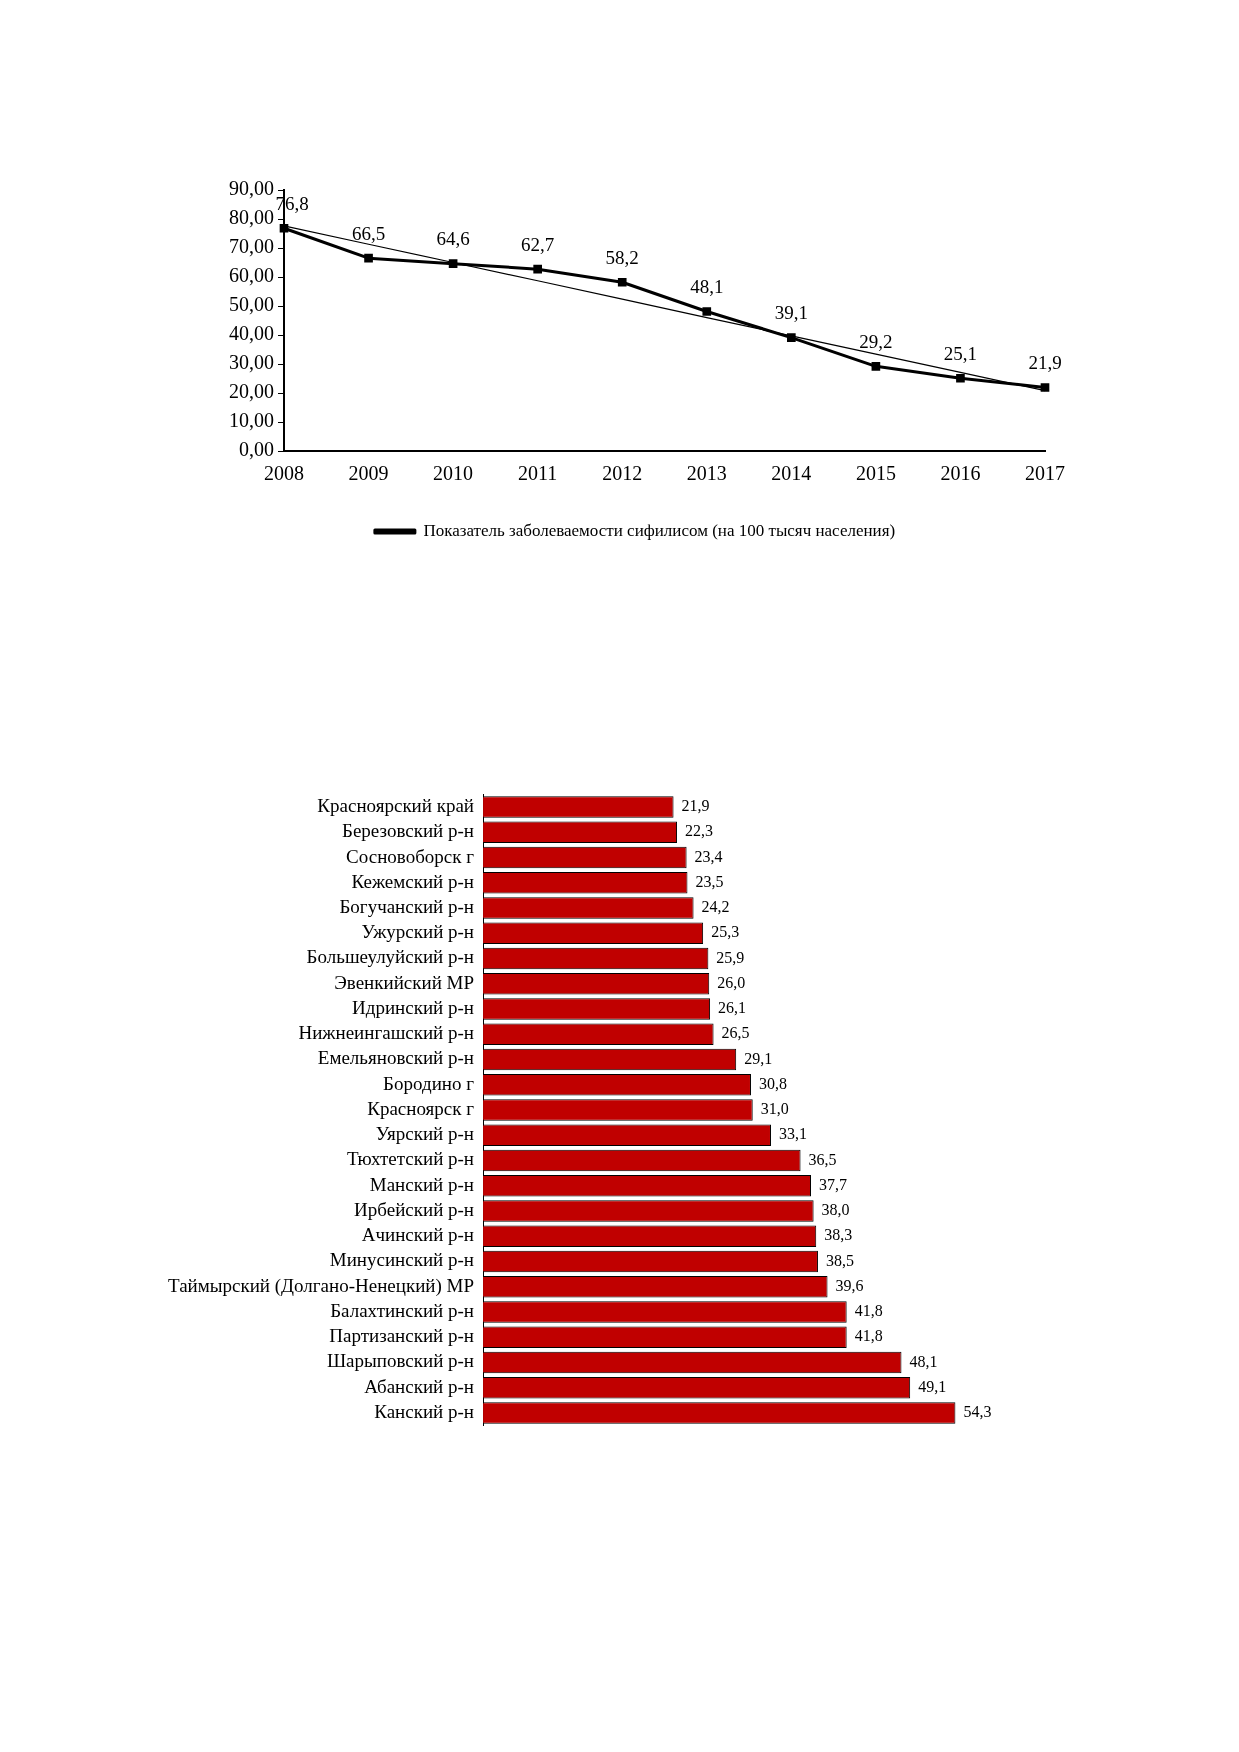  I want to click on y-tick-label: Богучанский р-н, so click(407, 906).